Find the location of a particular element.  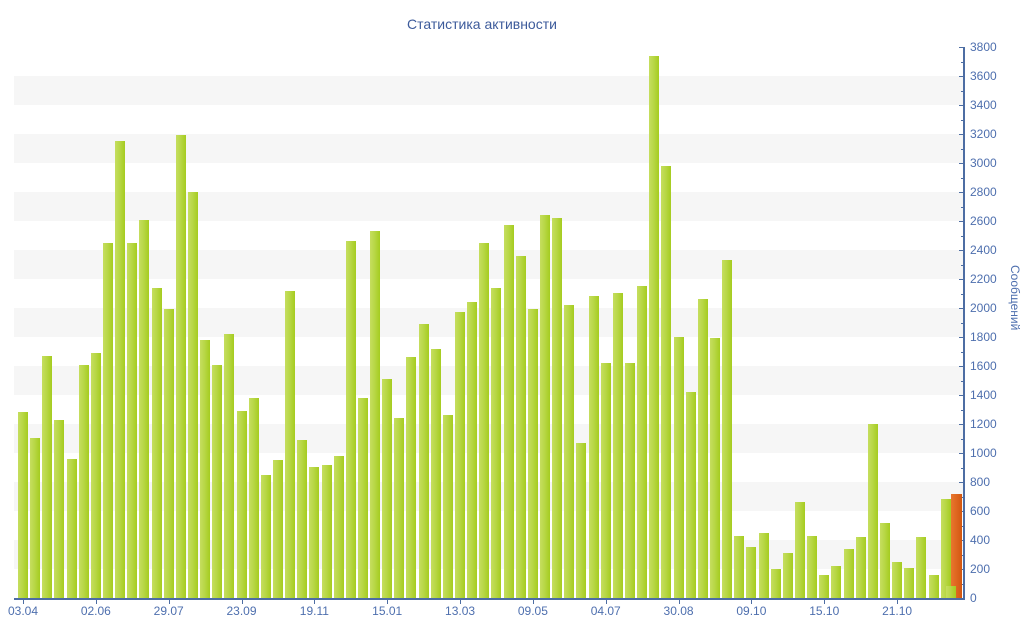

x-axis-tick-label: 13.03 is located at coordinates (460, 611).